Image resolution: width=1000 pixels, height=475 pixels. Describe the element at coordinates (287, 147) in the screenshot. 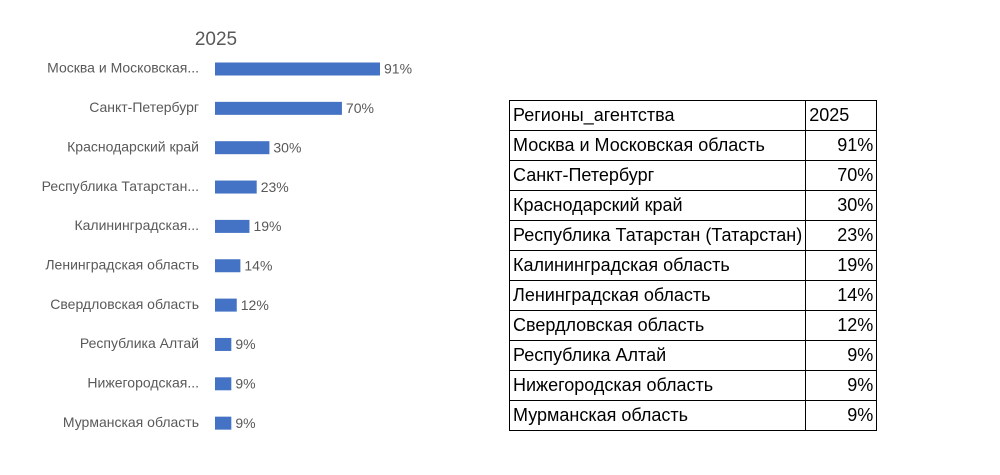

I see `data-label: 30%` at that location.